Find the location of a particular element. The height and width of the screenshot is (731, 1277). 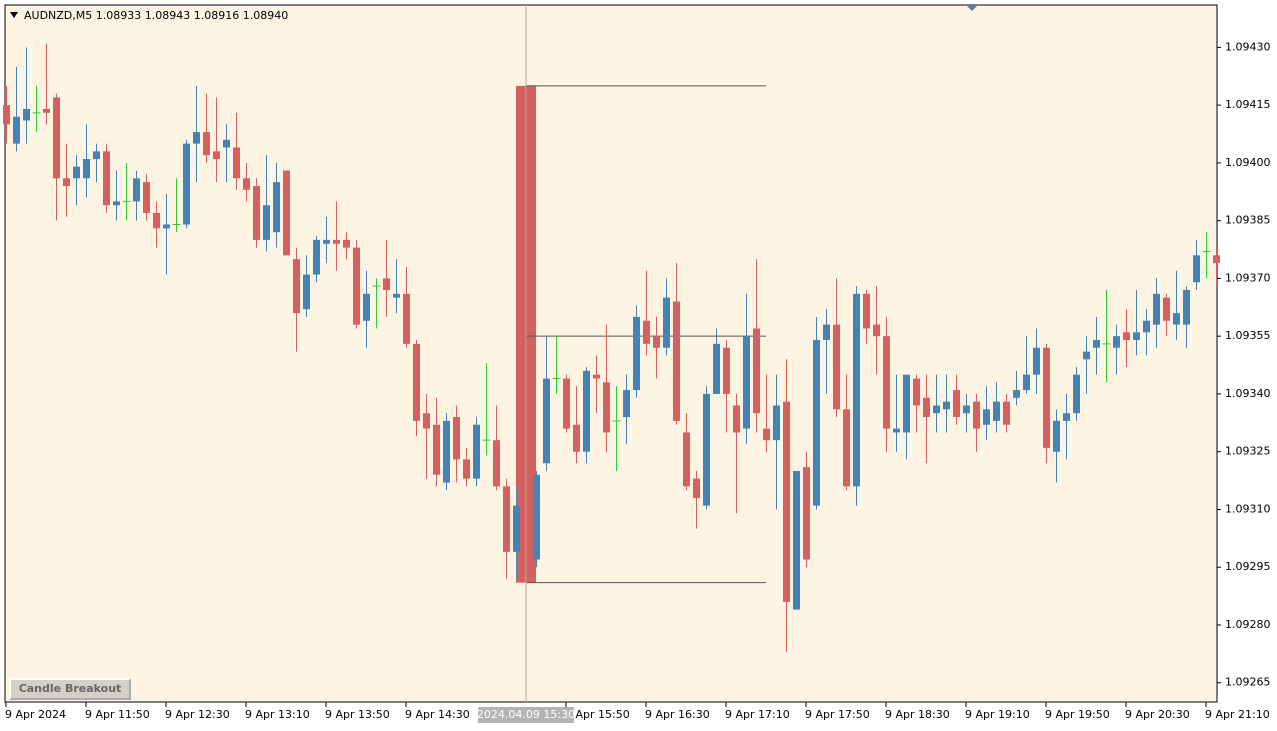

y-tick-label: 1.09265 is located at coordinates (1248, 682).